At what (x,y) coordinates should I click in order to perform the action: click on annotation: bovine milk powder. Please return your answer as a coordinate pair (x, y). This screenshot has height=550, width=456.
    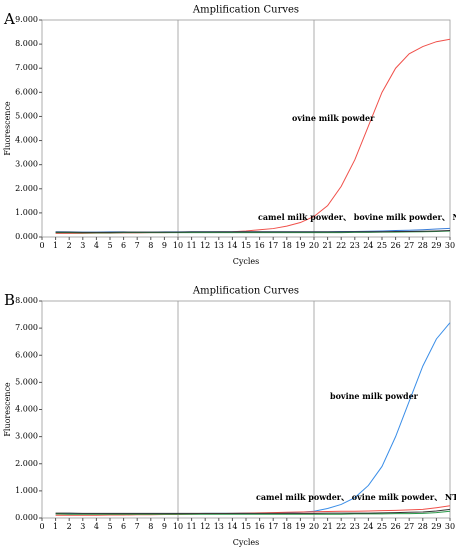
    Looking at the image, I should click on (374, 396).